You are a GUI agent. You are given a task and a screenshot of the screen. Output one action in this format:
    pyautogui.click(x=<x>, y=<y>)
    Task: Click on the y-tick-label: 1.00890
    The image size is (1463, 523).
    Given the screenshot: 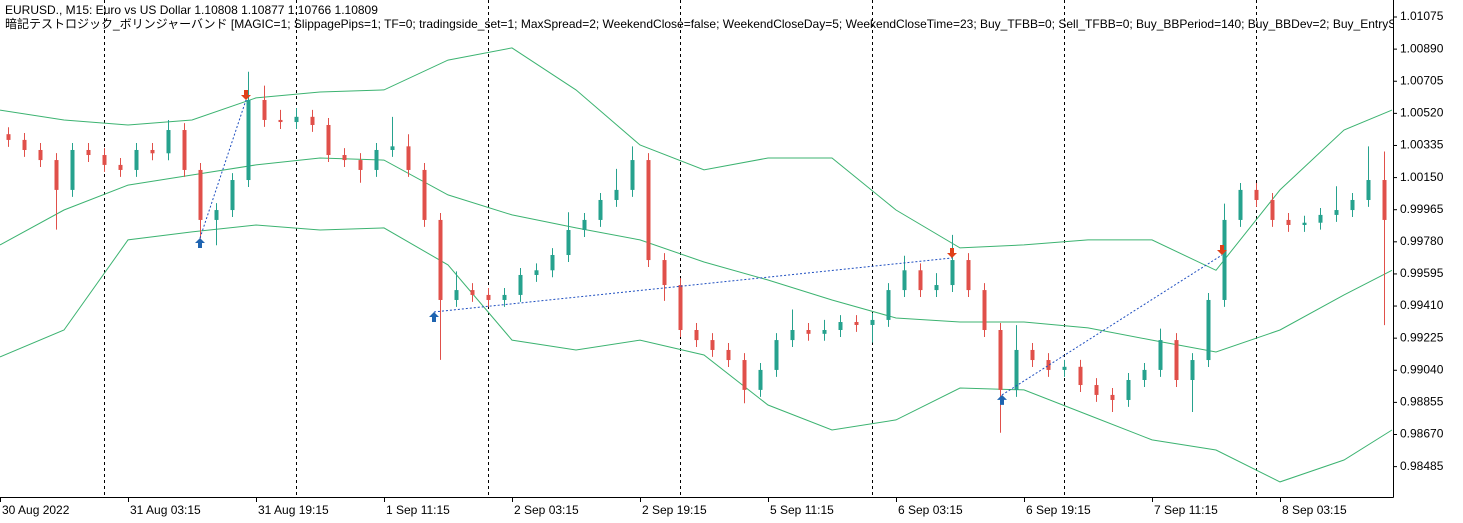 What is the action you would take?
    pyautogui.click(x=1422, y=48)
    